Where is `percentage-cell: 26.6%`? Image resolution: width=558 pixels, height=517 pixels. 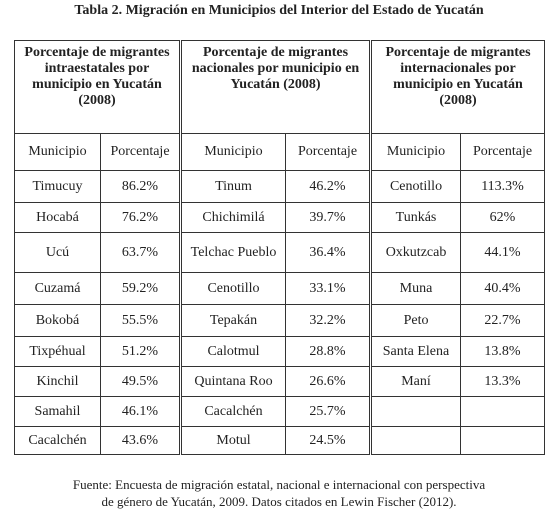 percentage-cell: 26.6% is located at coordinates (328, 381).